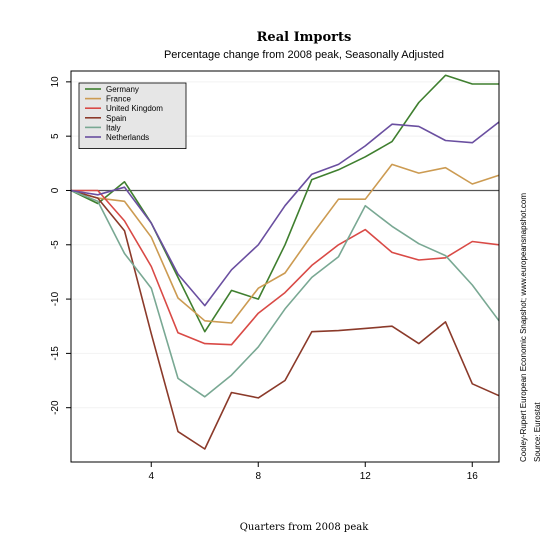  What do you see at coordinates (304, 37) in the screenshot?
I see `chart-title: Real Imports` at bounding box center [304, 37].